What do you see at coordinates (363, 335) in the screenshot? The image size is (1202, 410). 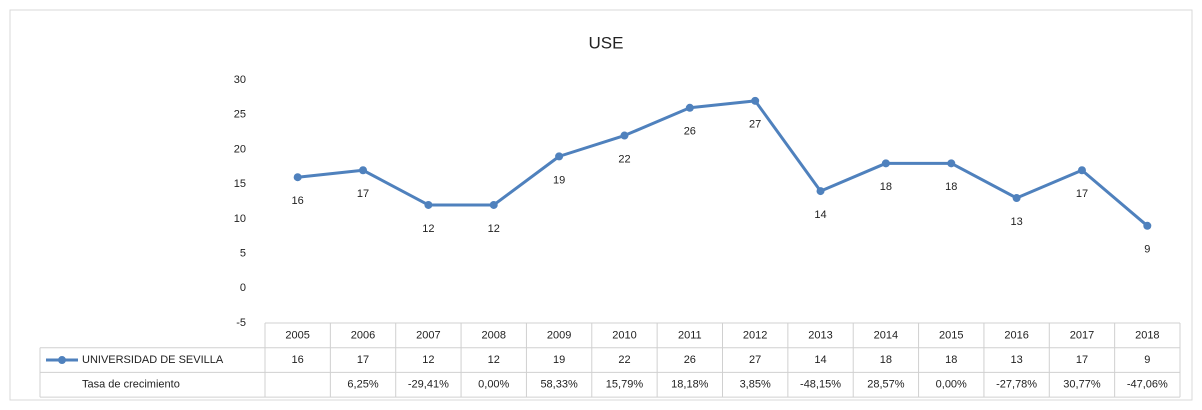 I see `x-tick-label: 2006` at bounding box center [363, 335].